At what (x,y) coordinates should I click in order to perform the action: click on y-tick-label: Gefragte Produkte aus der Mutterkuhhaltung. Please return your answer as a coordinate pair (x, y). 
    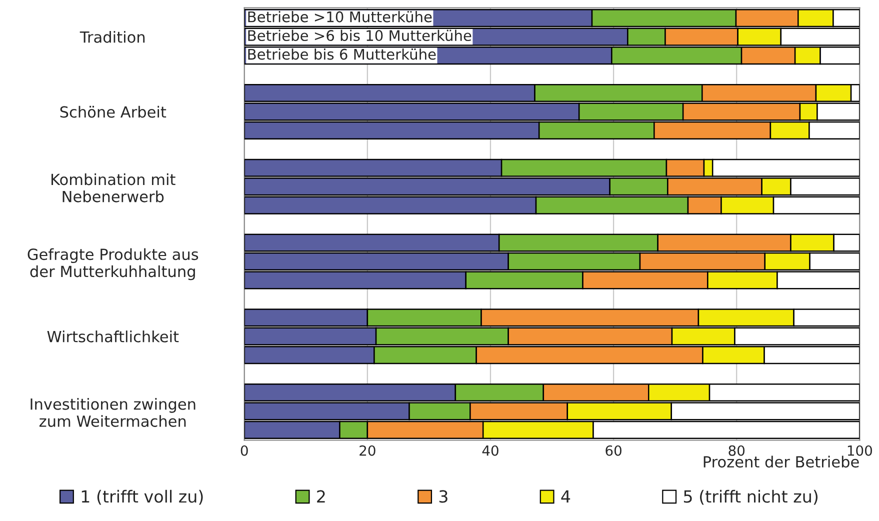
    Looking at the image, I should click on (113, 264).